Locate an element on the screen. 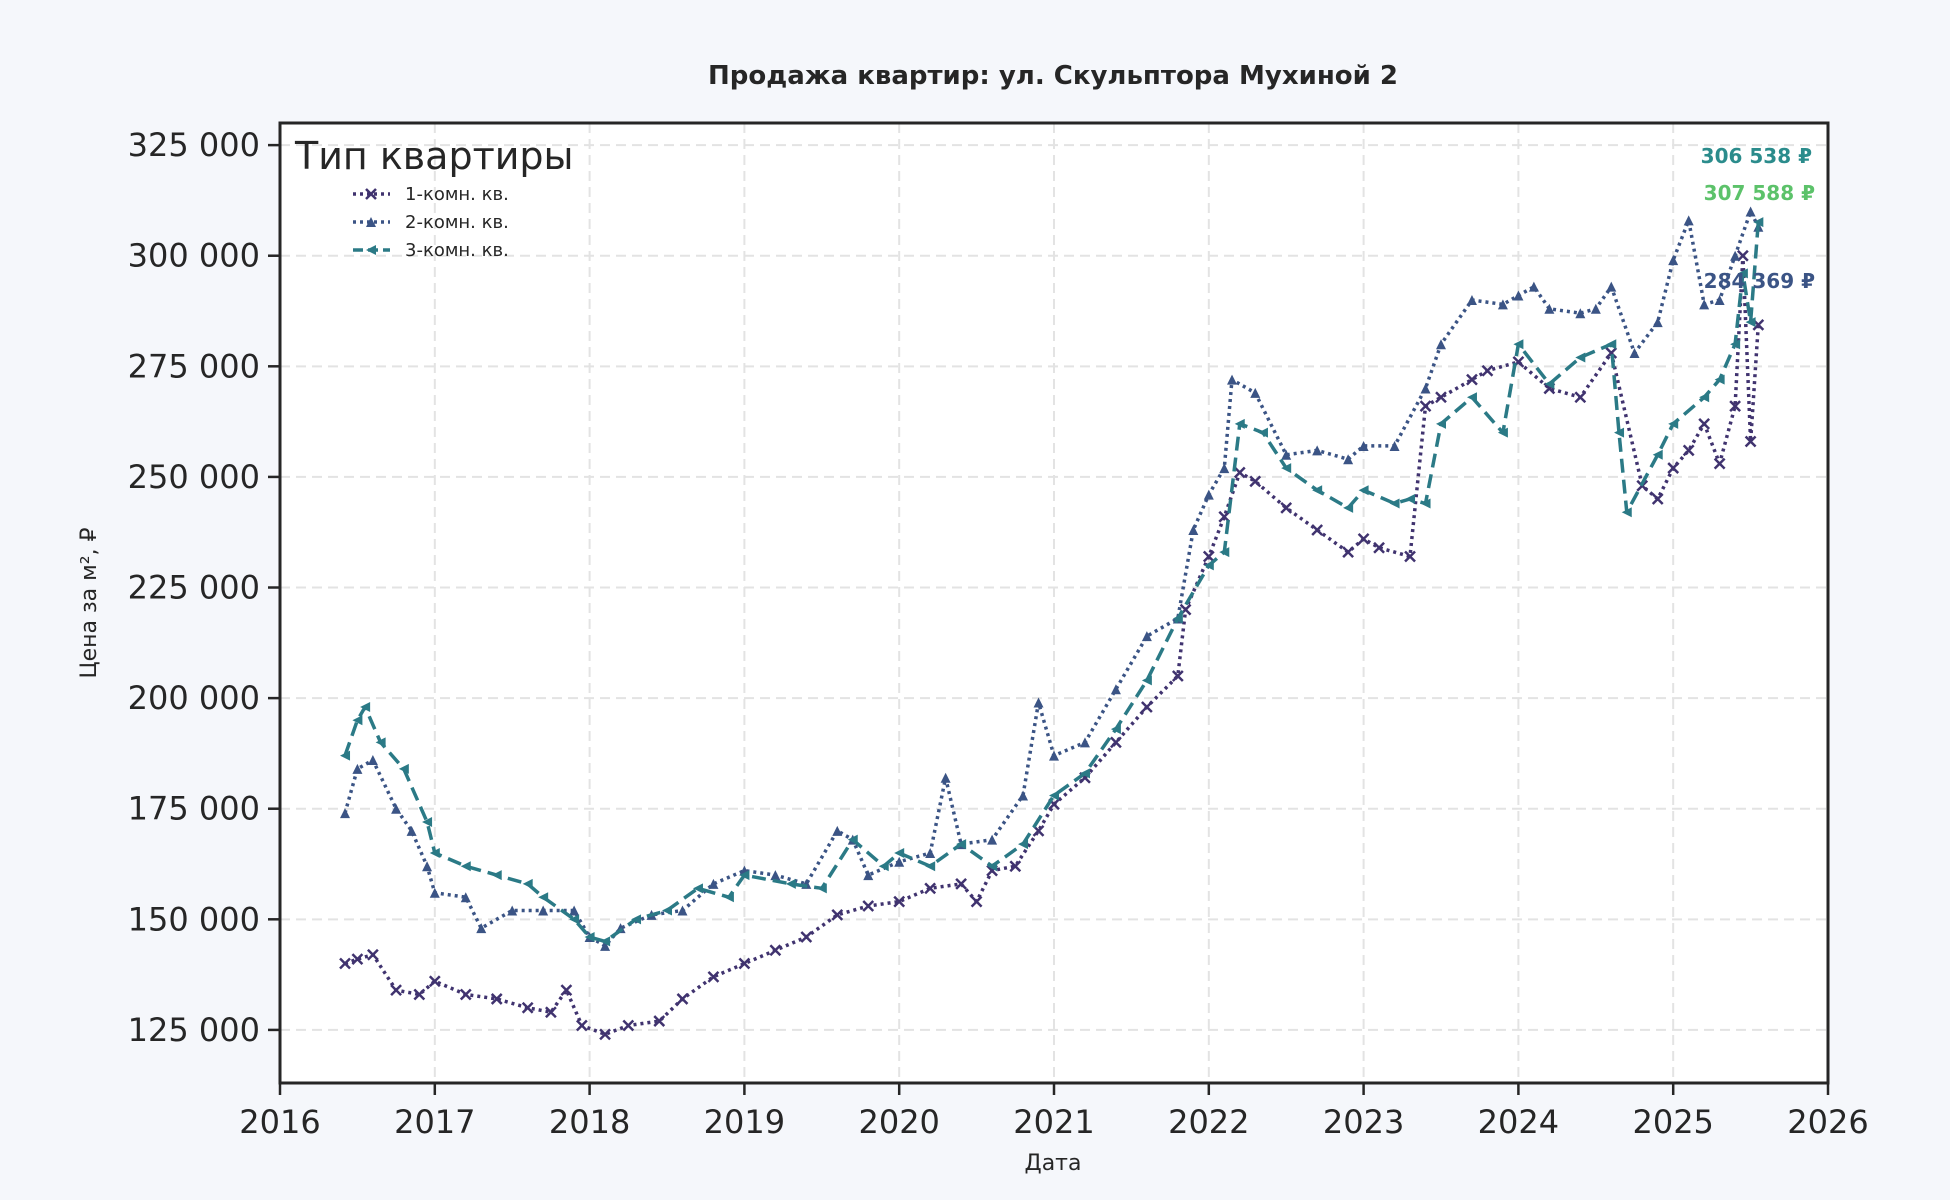 The image size is (1950, 1200). y-tick-label: 175 000 is located at coordinates (194, 809).